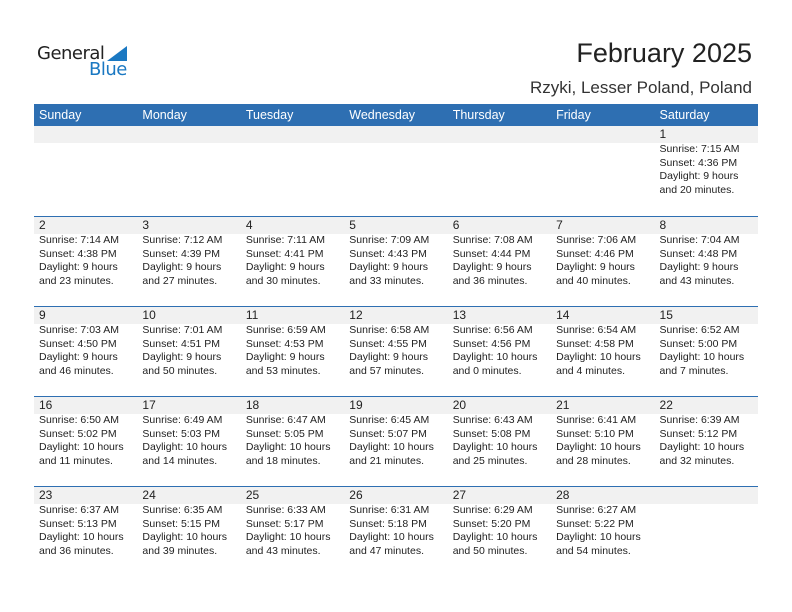 This screenshot has width=792, height=612. I want to click on sunset: Sunset: 5:12 PM, so click(698, 433).